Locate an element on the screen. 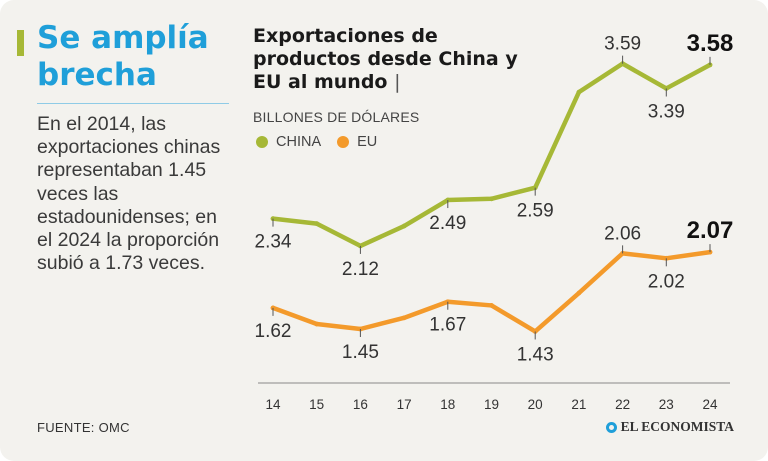 This screenshot has width=768, height=461. data-label-china: 2.12 is located at coordinates (360, 269).